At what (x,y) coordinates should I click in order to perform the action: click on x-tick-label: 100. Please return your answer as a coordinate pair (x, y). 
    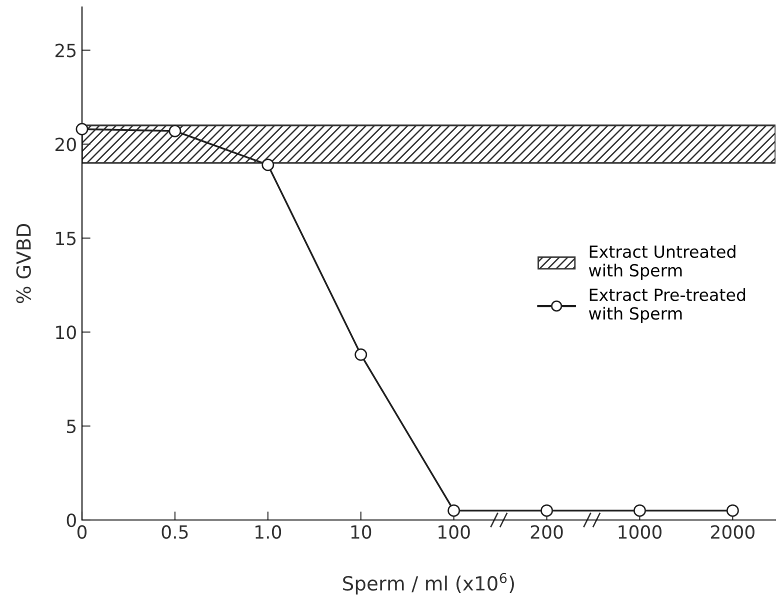
    Looking at the image, I should click on (454, 532).